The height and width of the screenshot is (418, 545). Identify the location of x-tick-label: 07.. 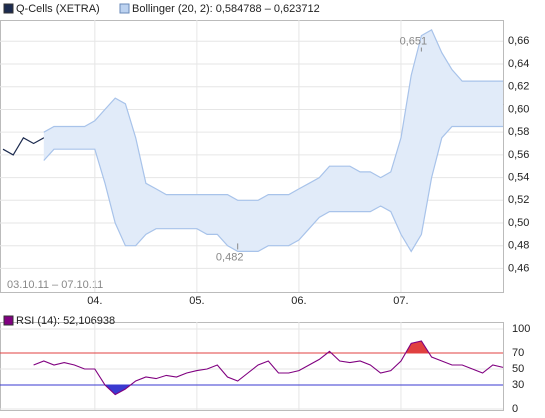
(400, 301).